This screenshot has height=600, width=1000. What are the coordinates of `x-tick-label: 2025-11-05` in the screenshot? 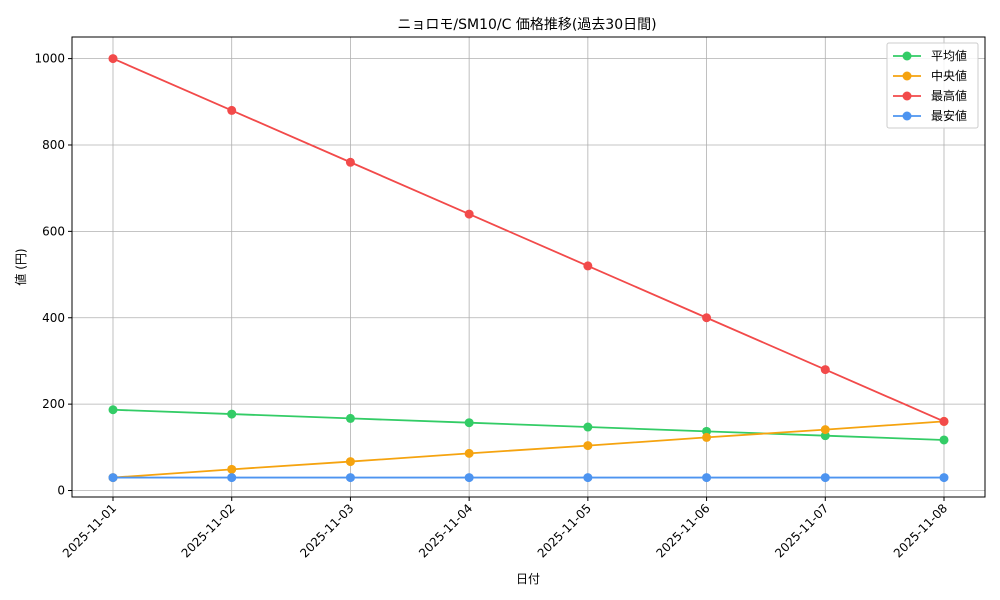 It's located at (564, 530).